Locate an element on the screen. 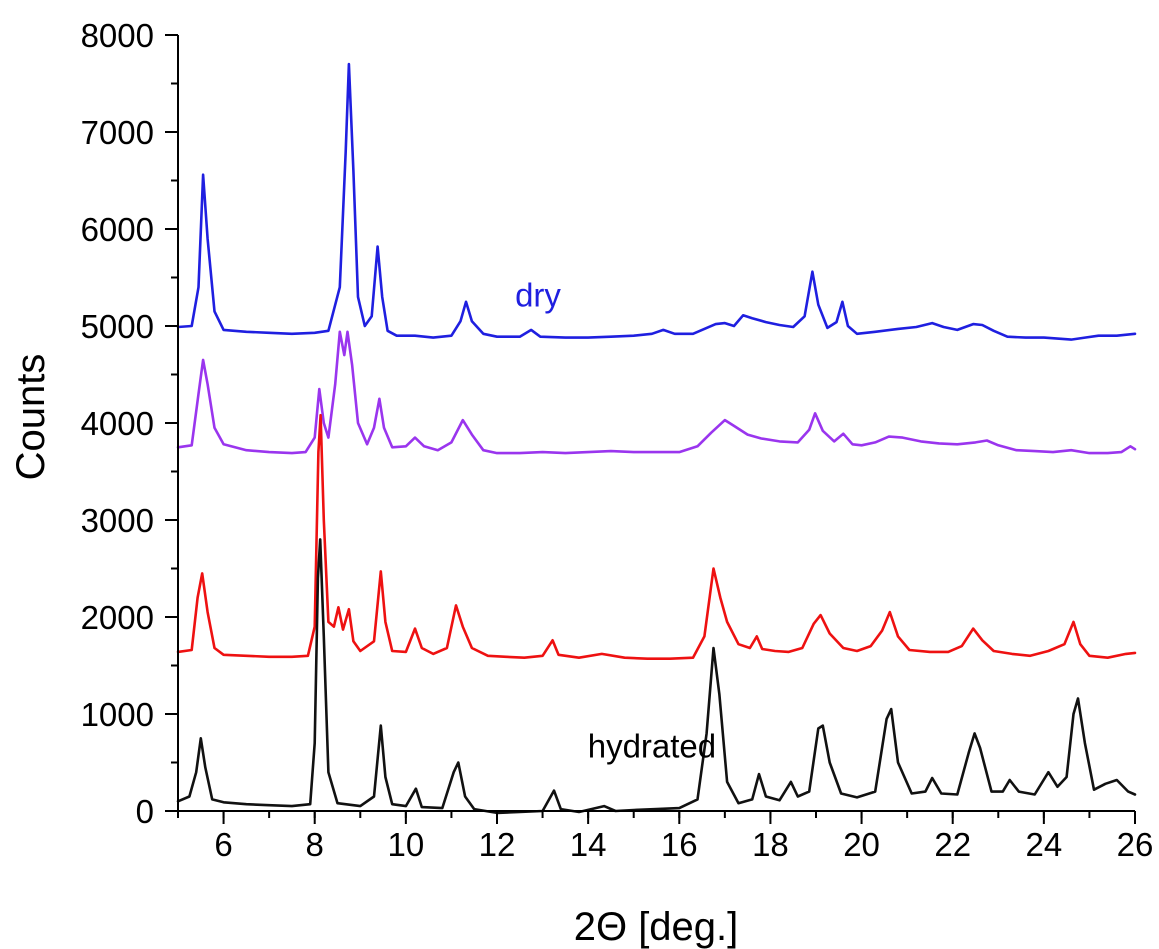  y-tick-label: 4000 is located at coordinates (117, 423).